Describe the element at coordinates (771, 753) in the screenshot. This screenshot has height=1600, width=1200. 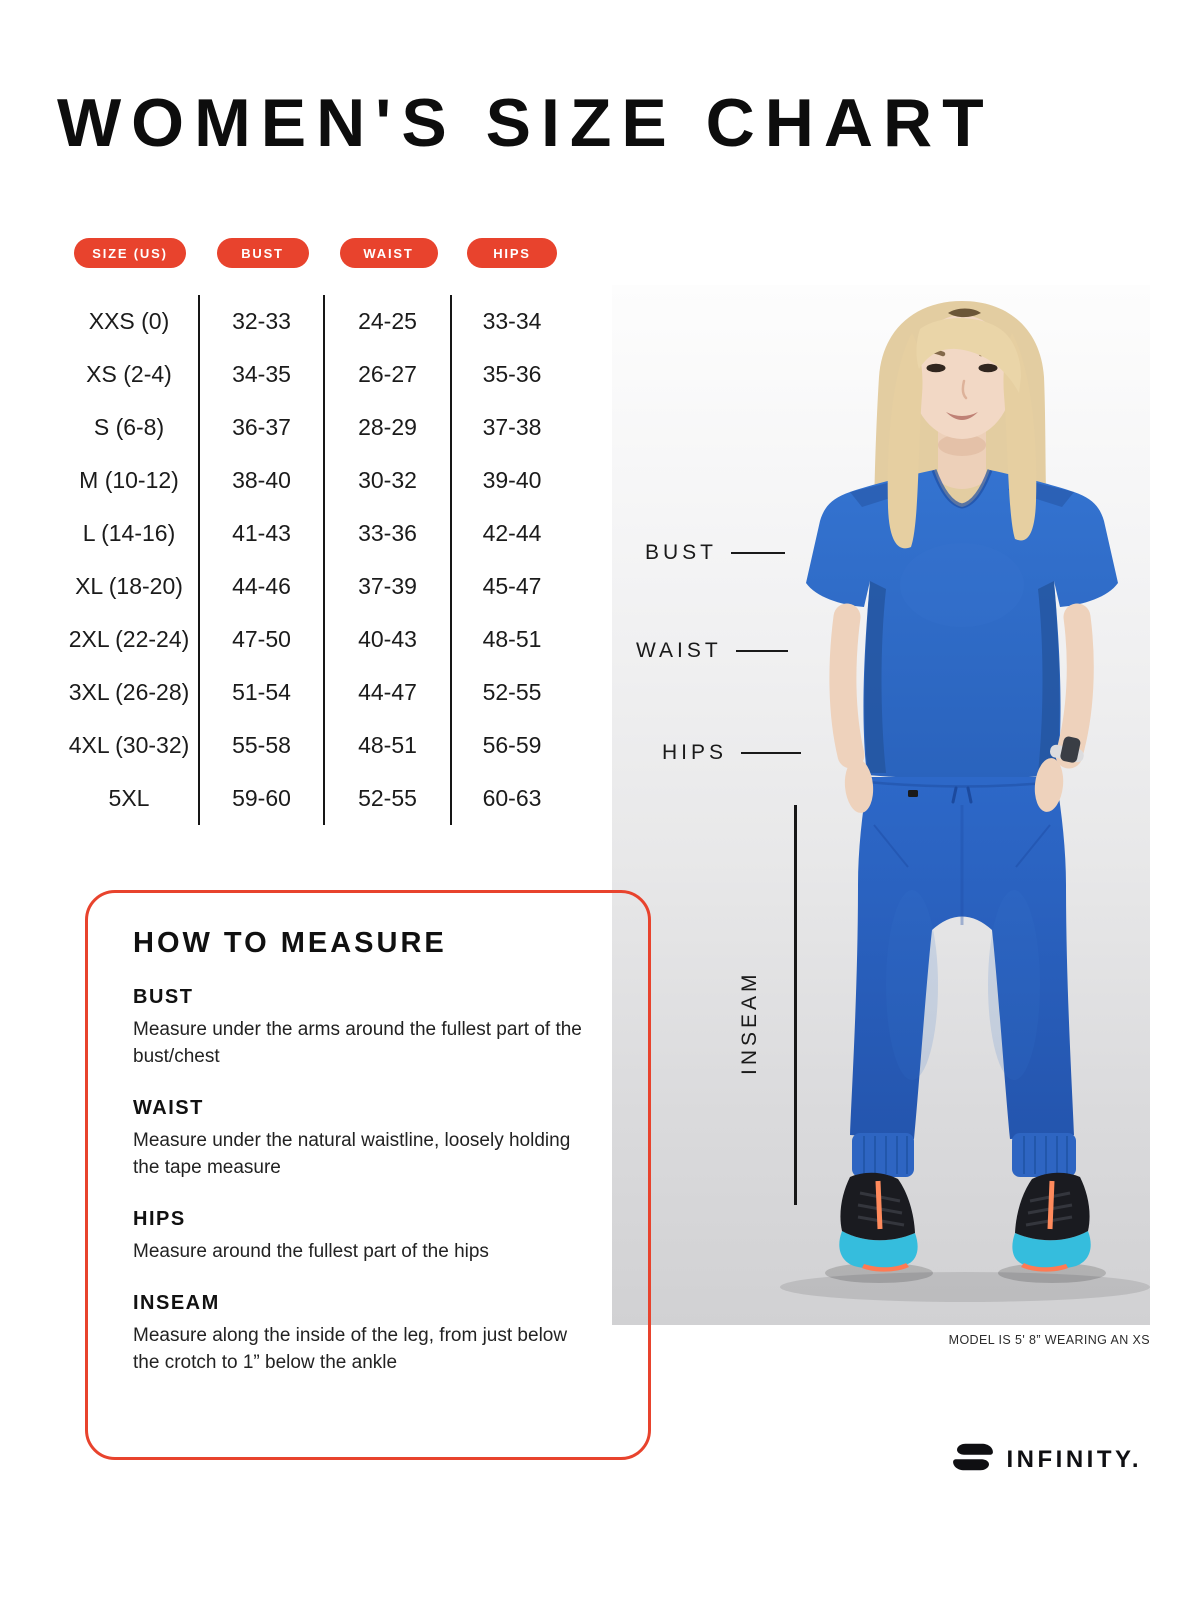
I see `hips-pointer-line` at that location.